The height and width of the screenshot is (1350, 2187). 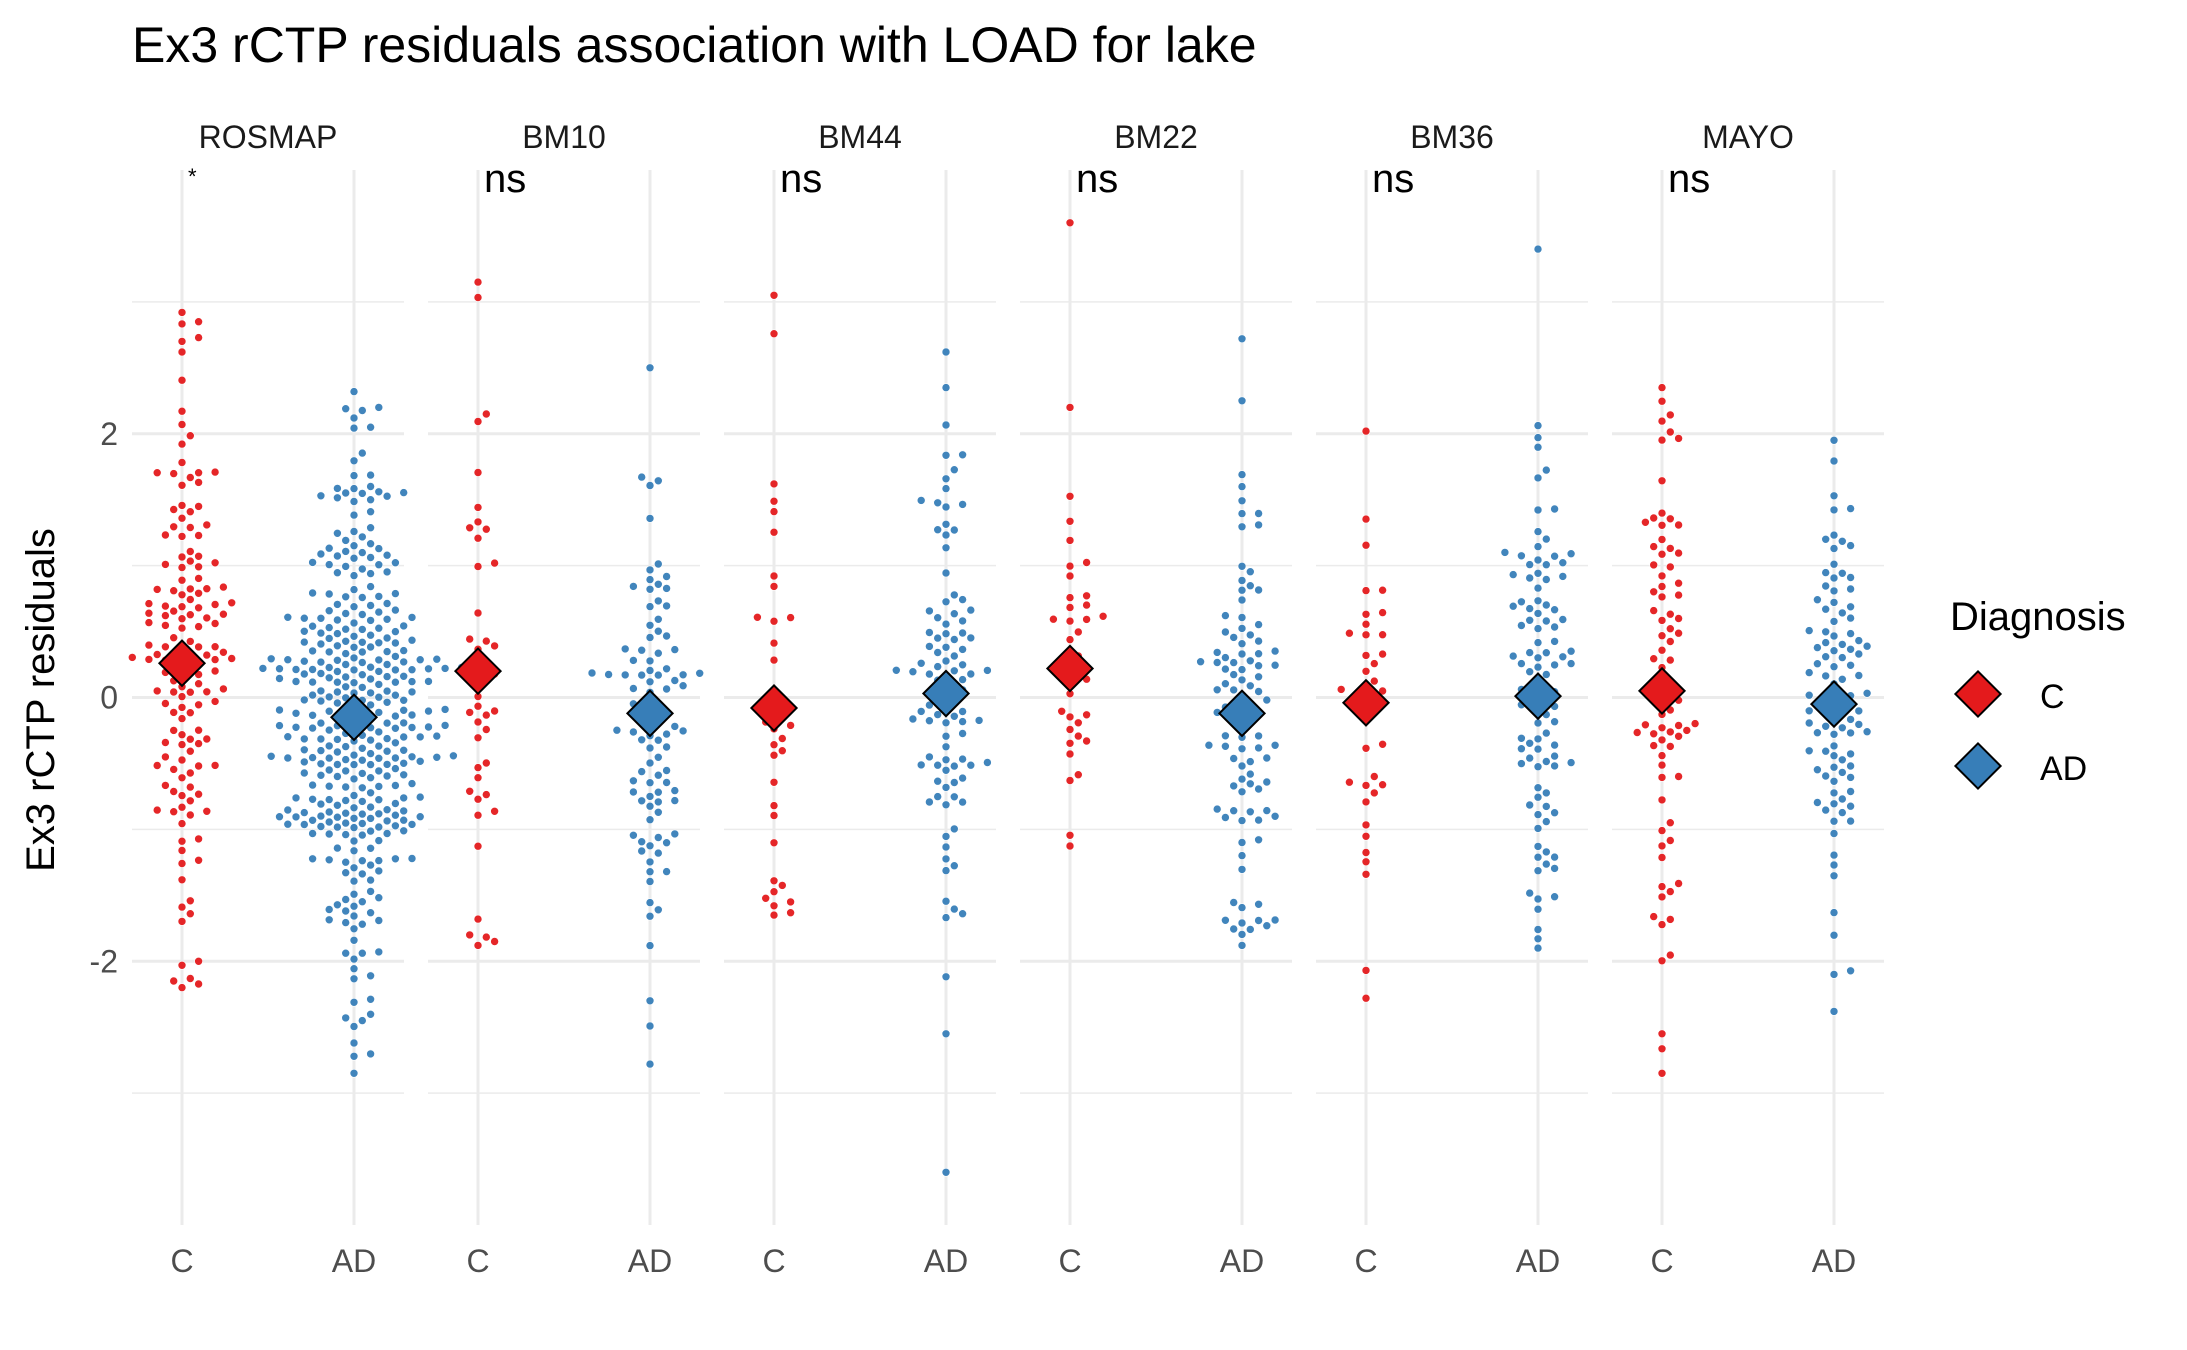 I want to click on mean-marker, so click(x=354, y=717).